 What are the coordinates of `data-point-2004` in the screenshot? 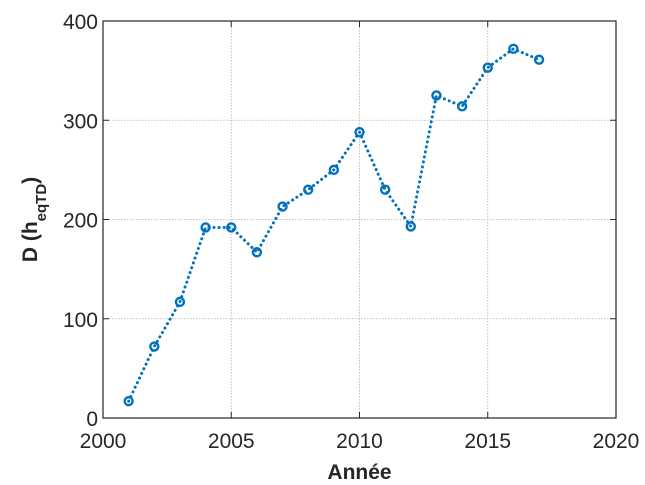 It's located at (205, 227).